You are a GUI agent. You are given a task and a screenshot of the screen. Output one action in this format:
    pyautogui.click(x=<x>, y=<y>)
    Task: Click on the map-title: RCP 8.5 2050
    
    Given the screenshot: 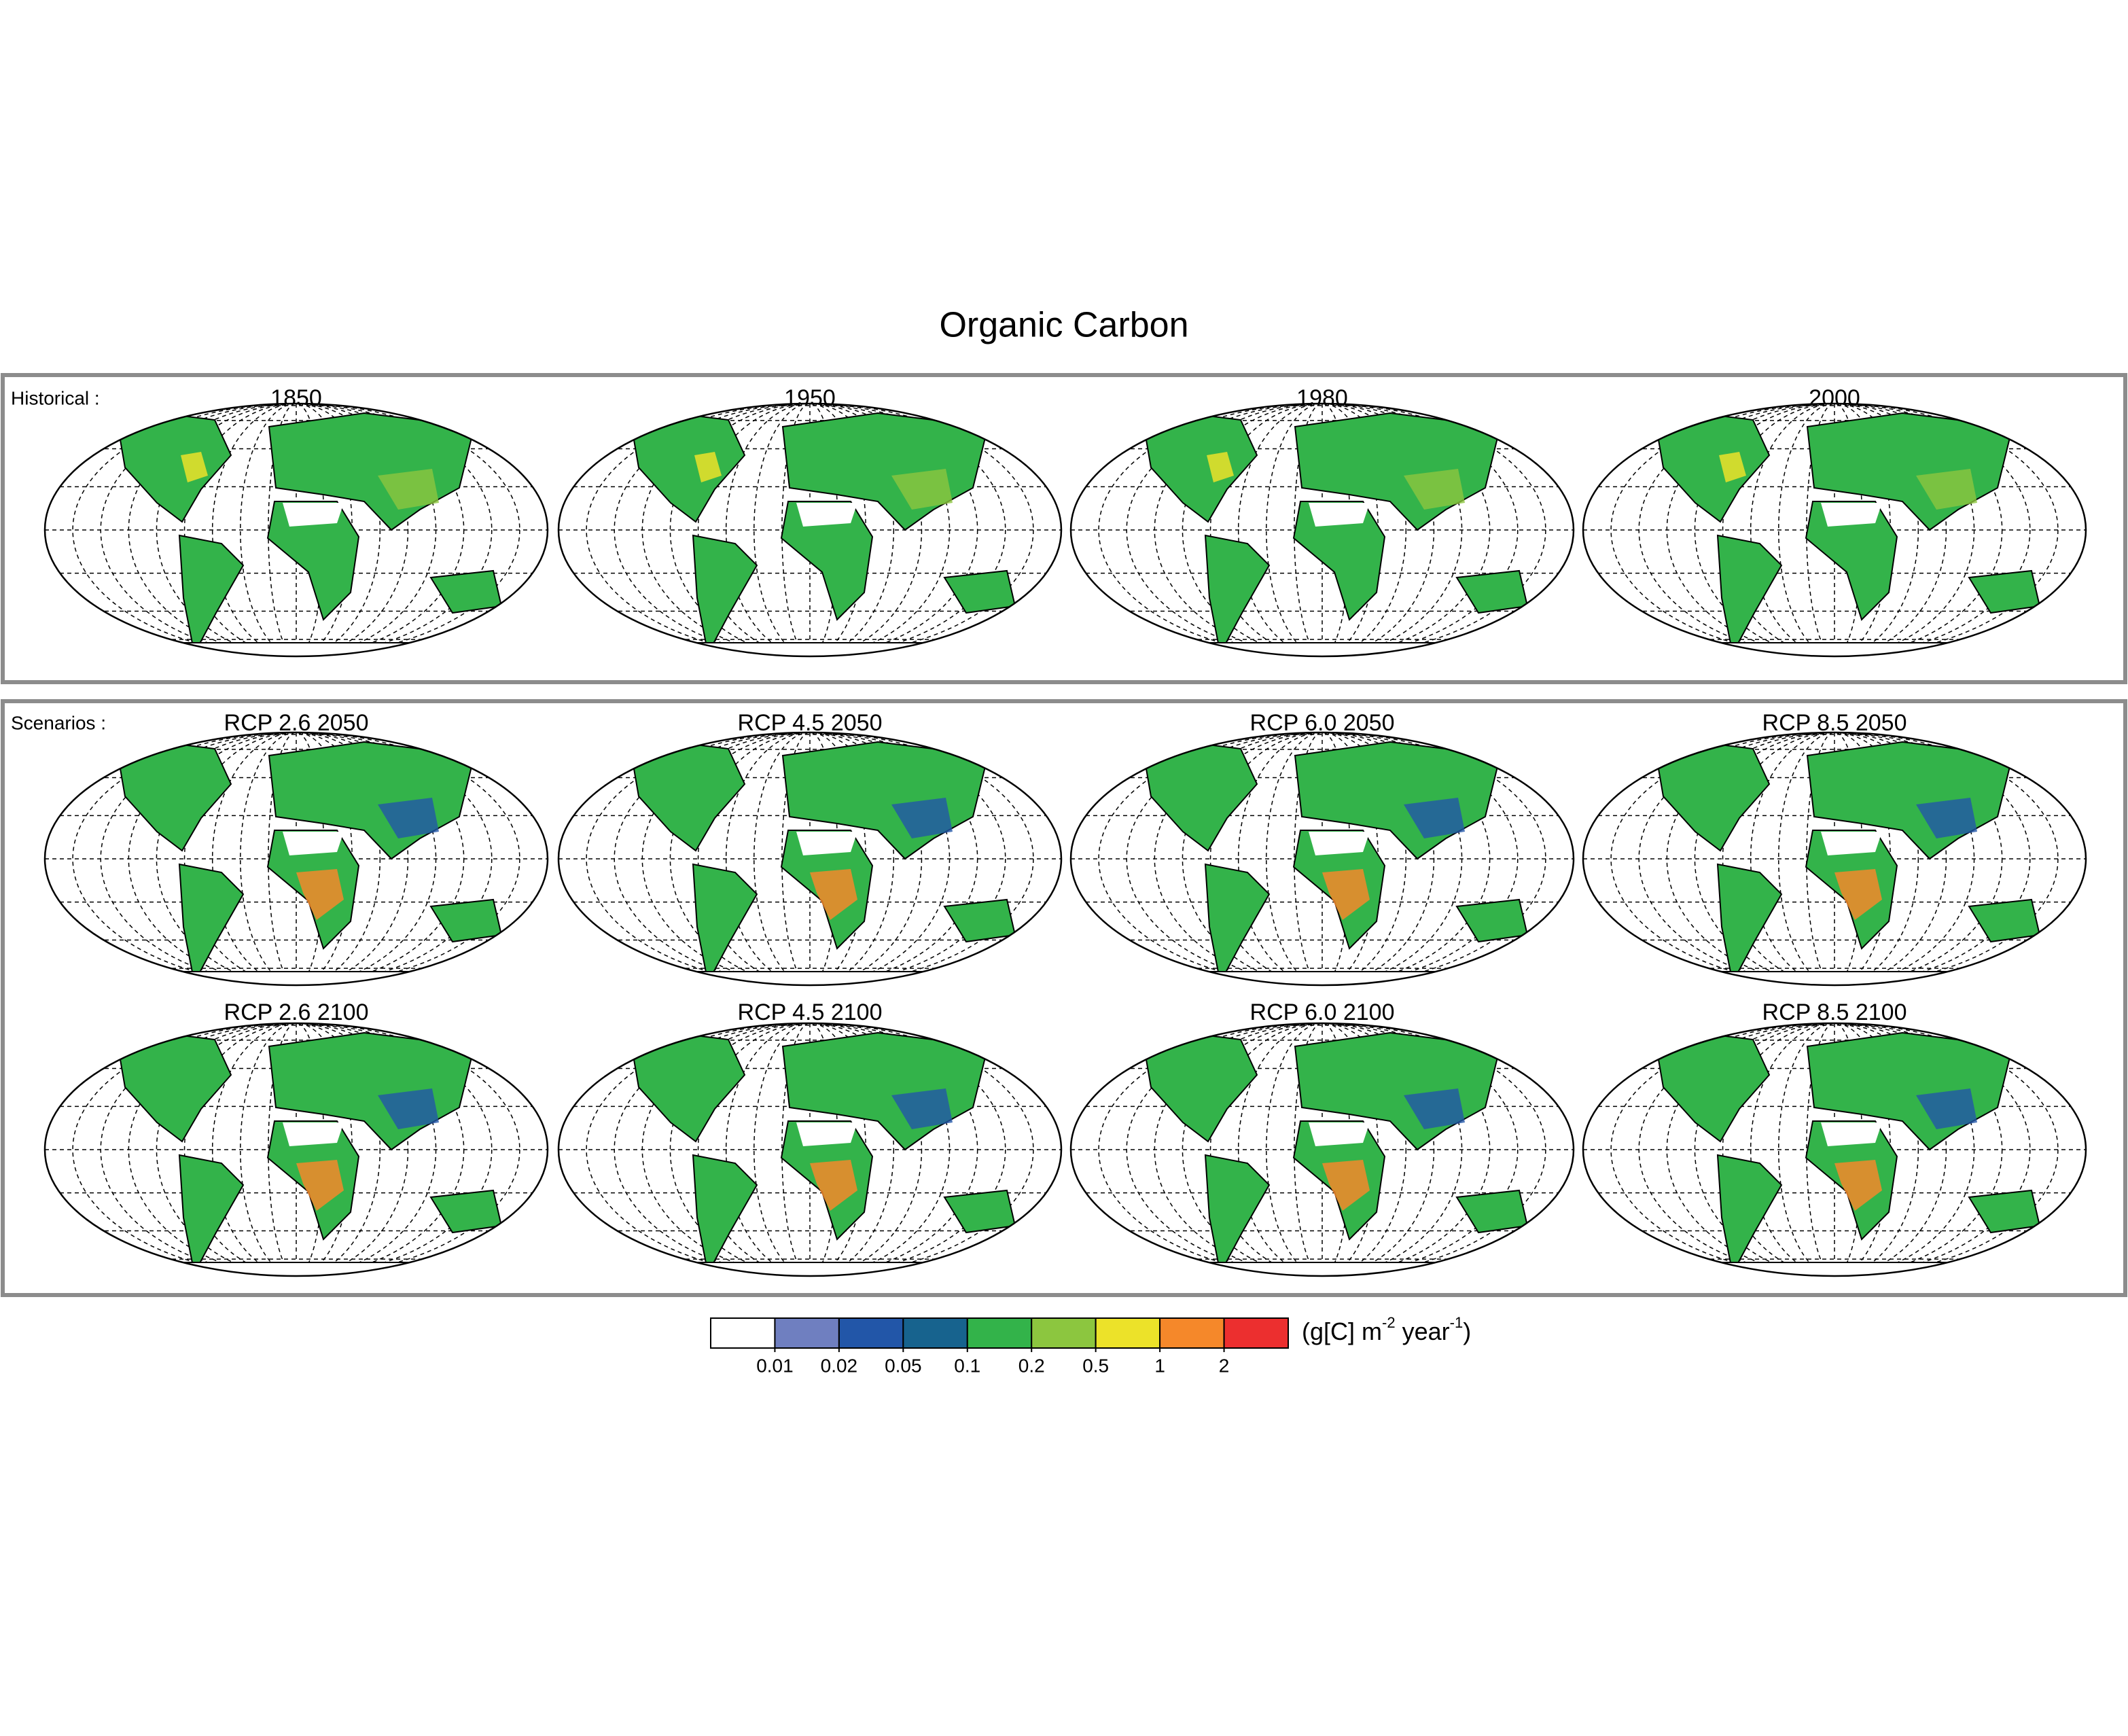 What is the action you would take?
    pyautogui.click(x=1834, y=723)
    